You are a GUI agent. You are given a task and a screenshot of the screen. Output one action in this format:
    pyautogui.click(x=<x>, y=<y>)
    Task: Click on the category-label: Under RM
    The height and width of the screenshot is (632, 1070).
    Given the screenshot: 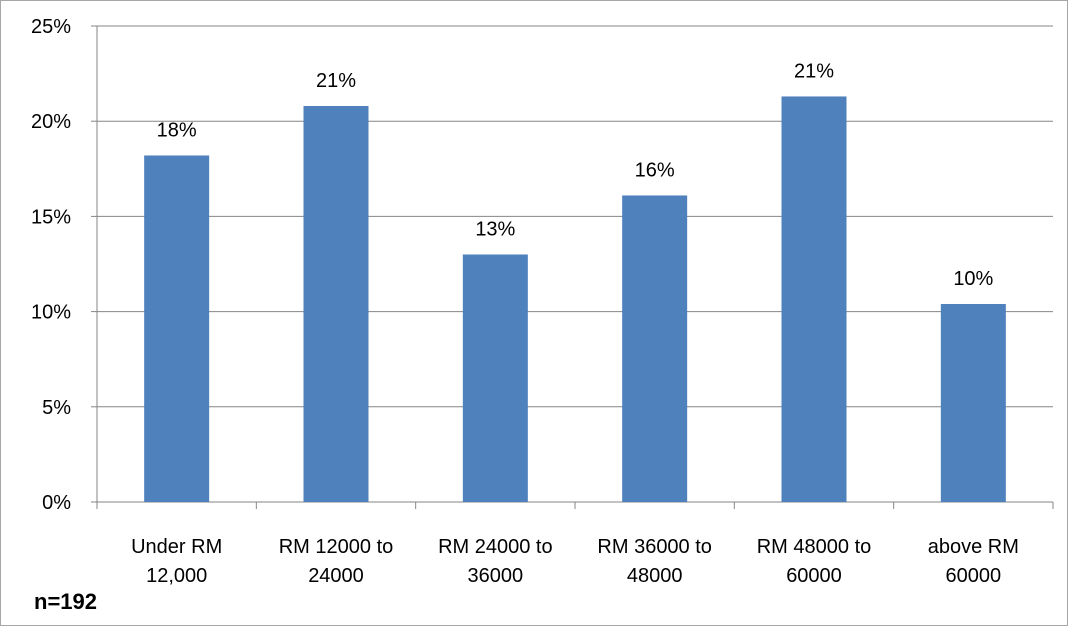 What is the action you would take?
    pyautogui.click(x=176, y=547)
    